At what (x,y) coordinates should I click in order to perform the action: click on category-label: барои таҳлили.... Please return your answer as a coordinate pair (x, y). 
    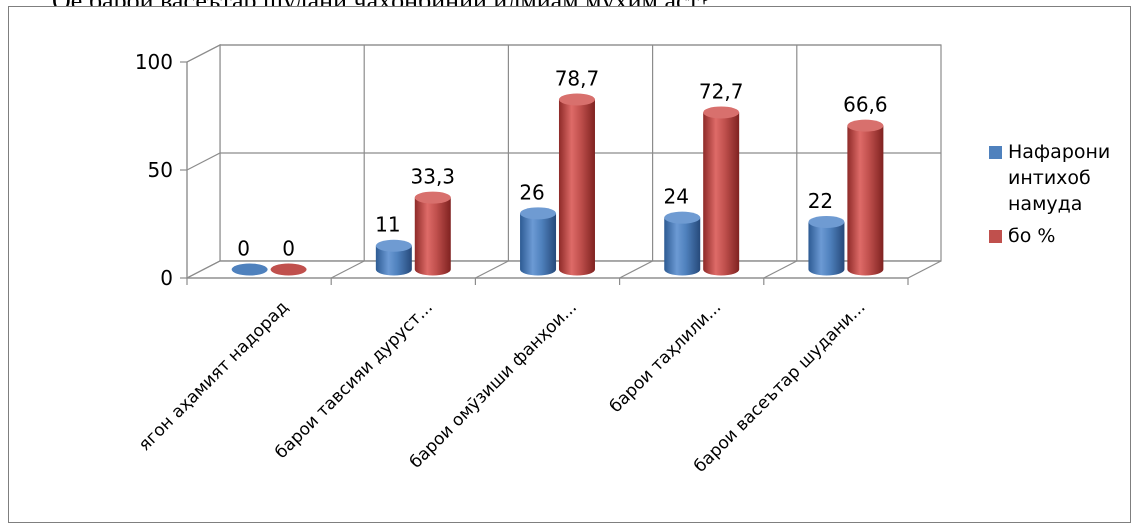
    Looking at the image, I should click on (665, 356).